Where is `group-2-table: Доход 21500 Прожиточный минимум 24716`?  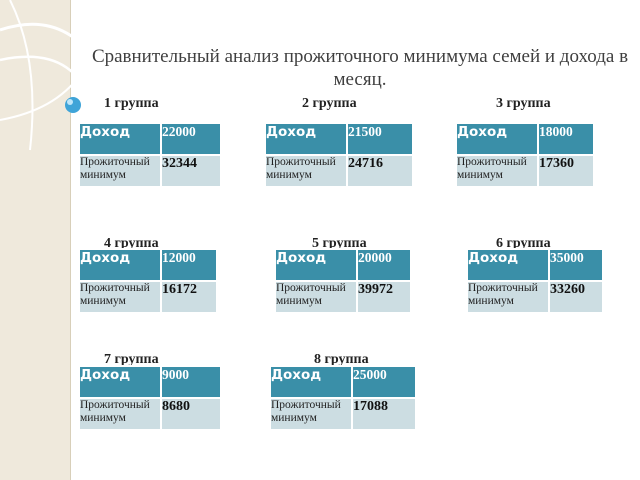
group-2-table: Доход 21500 Прожиточный минимум 24716 is located at coordinates (339, 155).